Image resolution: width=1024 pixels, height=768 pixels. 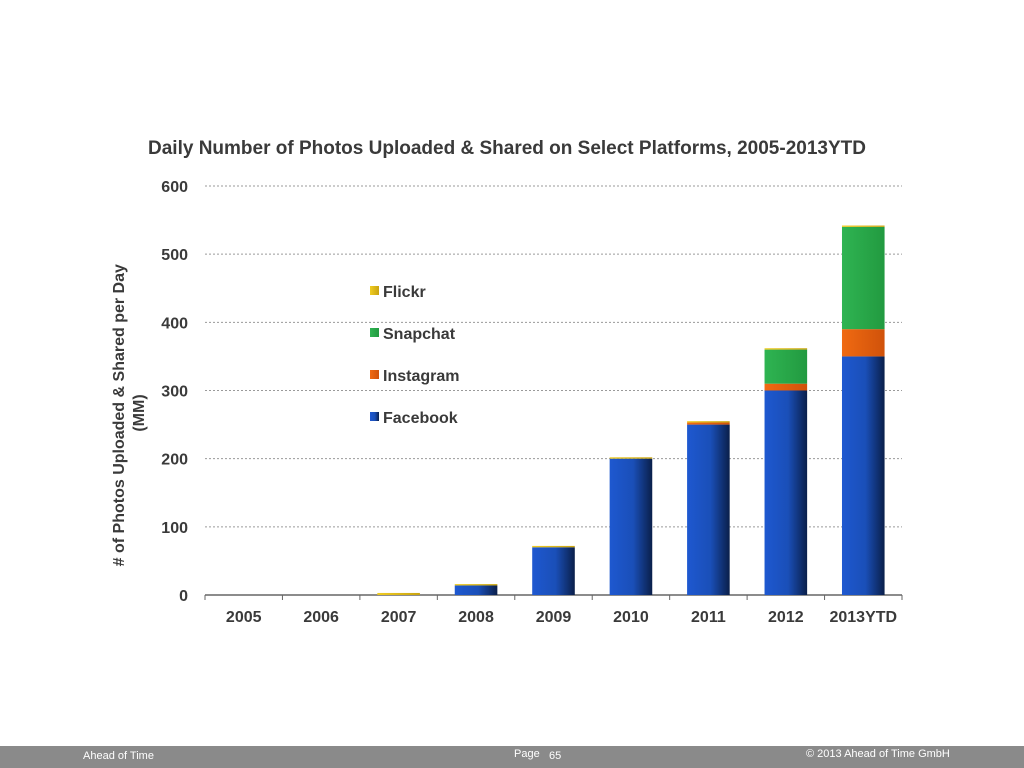 What do you see at coordinates (174, 528) in the screenshot?
I see `y-tick-label: 100` at bounding box center [174, 528].